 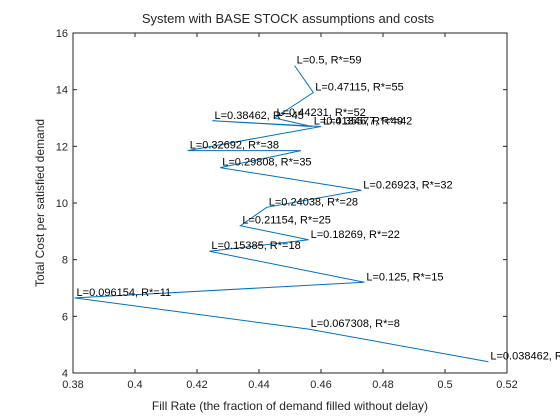 What do you see at coordinates (65, 374) in the screenshot?
I see `y-tick-label: 4` at bounding box center [65, 374].